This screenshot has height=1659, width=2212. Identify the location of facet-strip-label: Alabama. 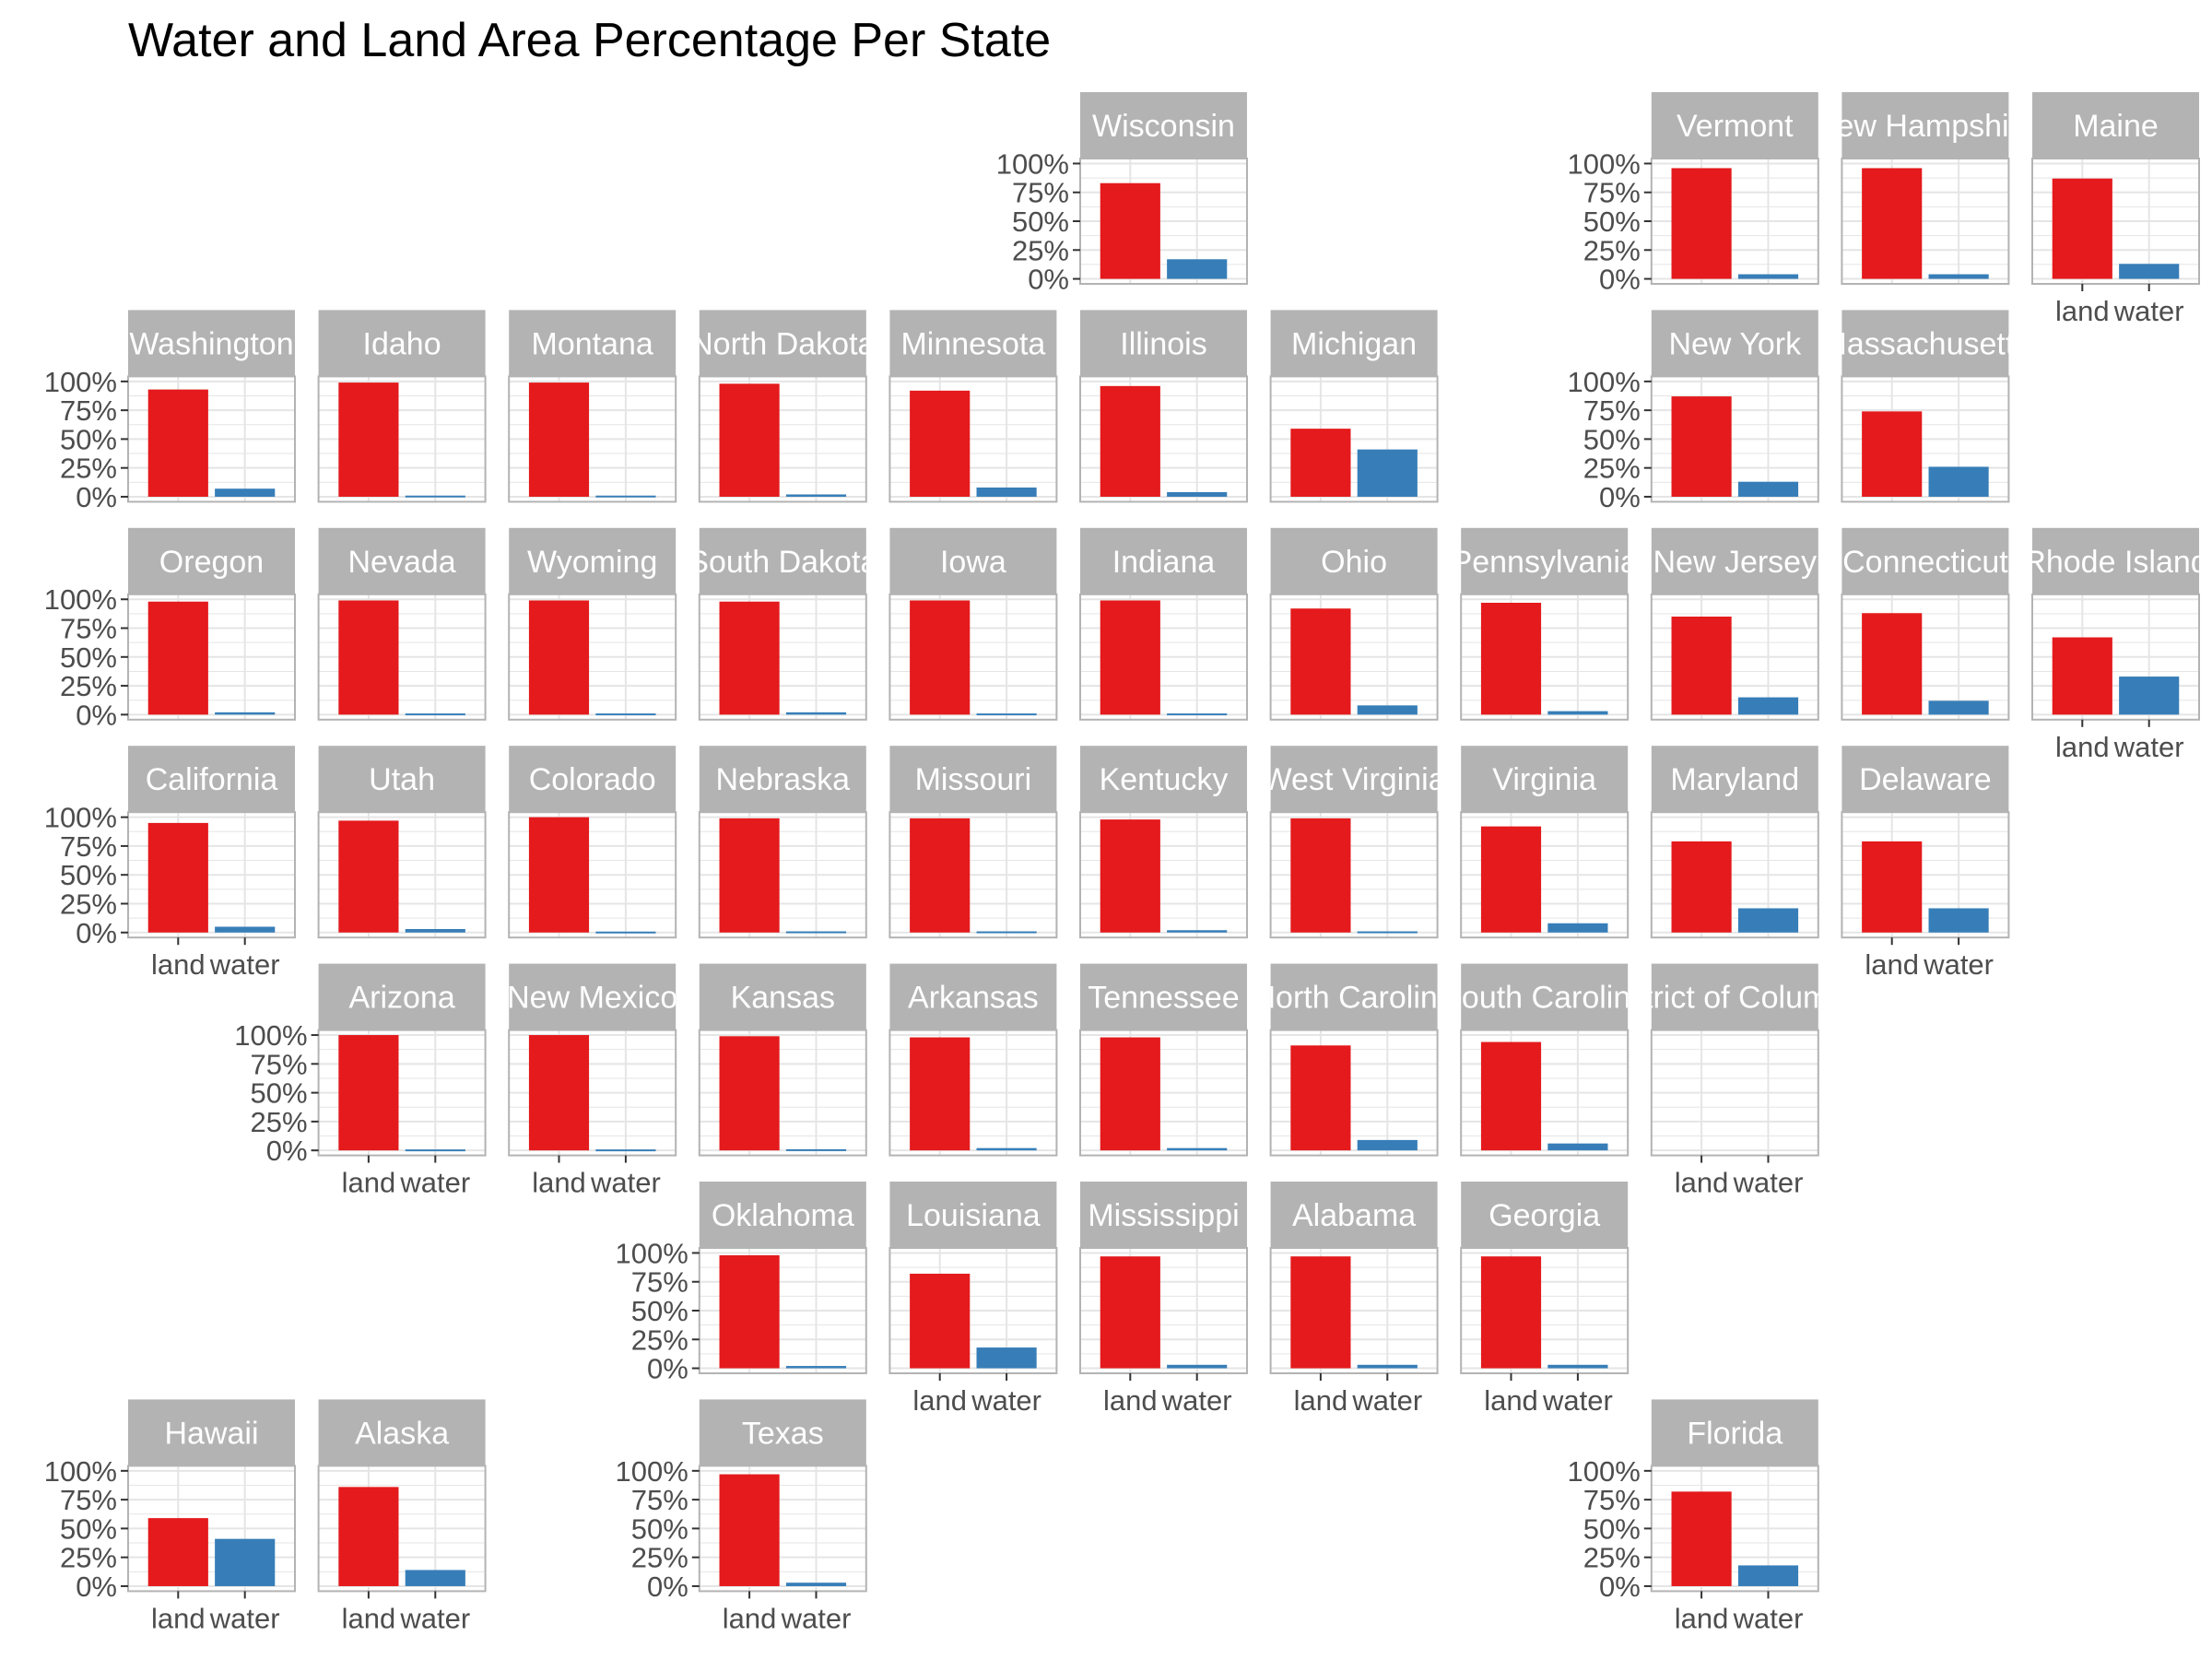
(1354, 1215).